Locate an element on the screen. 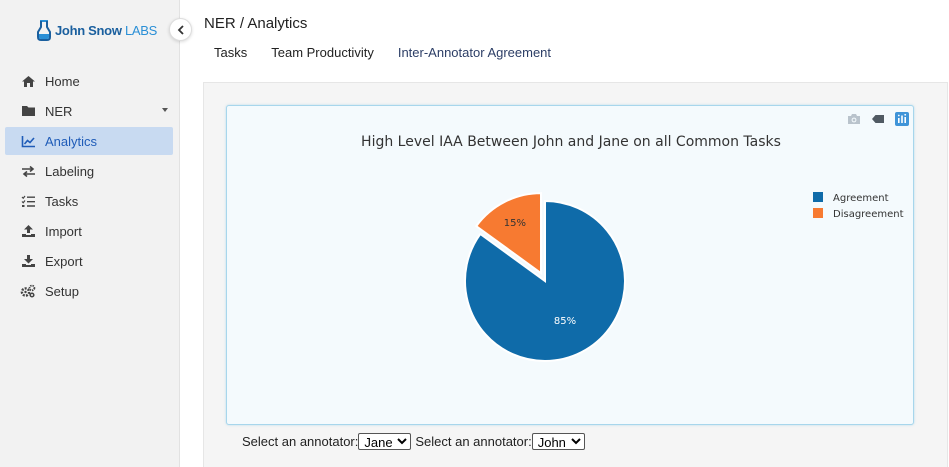 This screenshot has height=467, width=949. sidebar-item-setup: Setup is located at coordinates (89, 291).